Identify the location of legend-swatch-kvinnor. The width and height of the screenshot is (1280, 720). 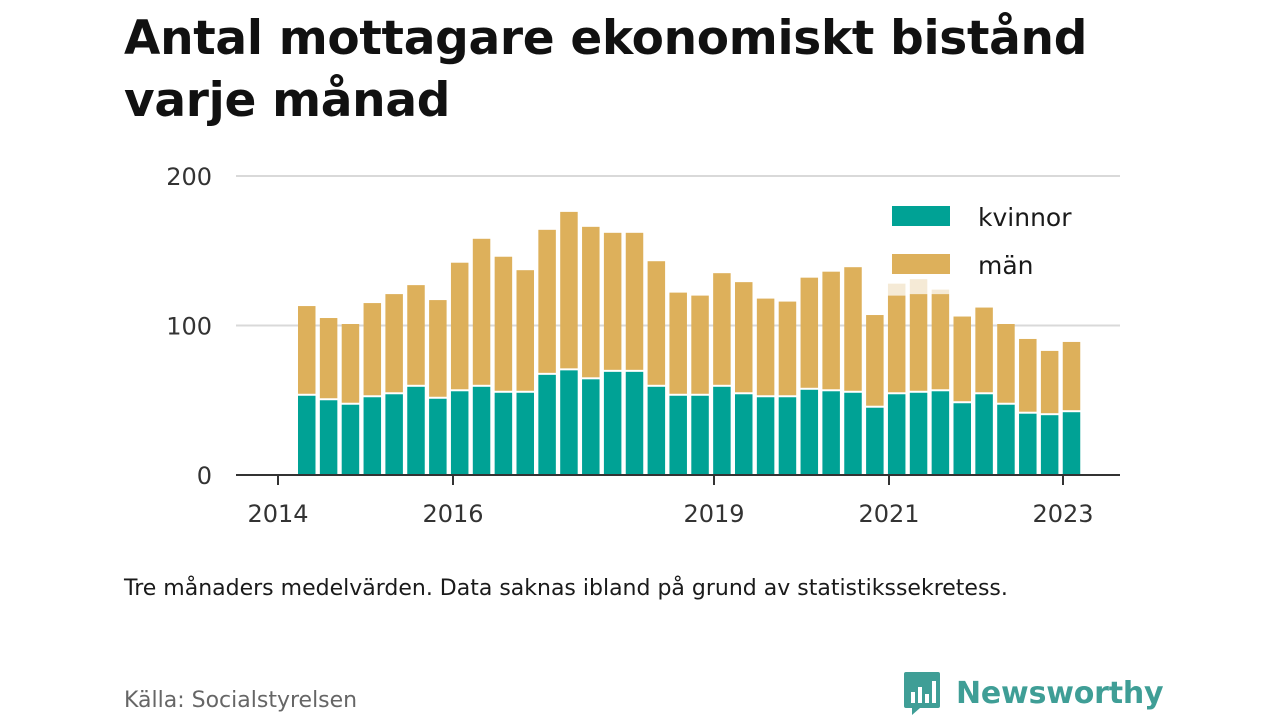
(921, 216).